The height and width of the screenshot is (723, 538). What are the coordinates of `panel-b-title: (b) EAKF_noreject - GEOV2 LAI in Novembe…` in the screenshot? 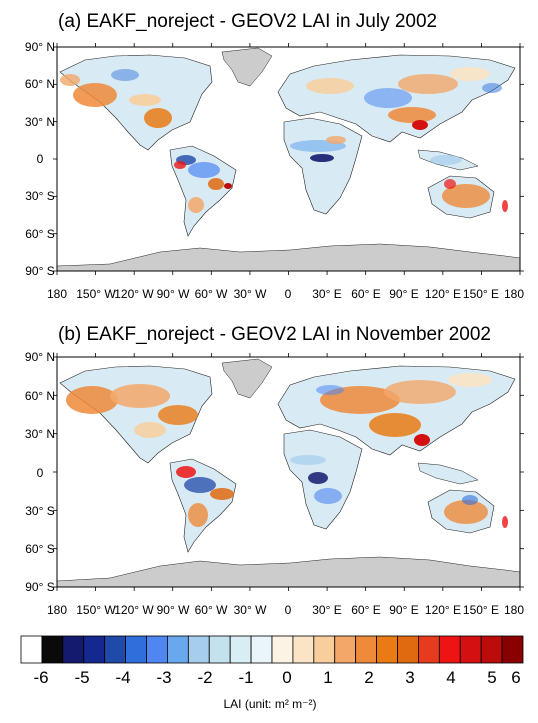 It's located at (274, 334).